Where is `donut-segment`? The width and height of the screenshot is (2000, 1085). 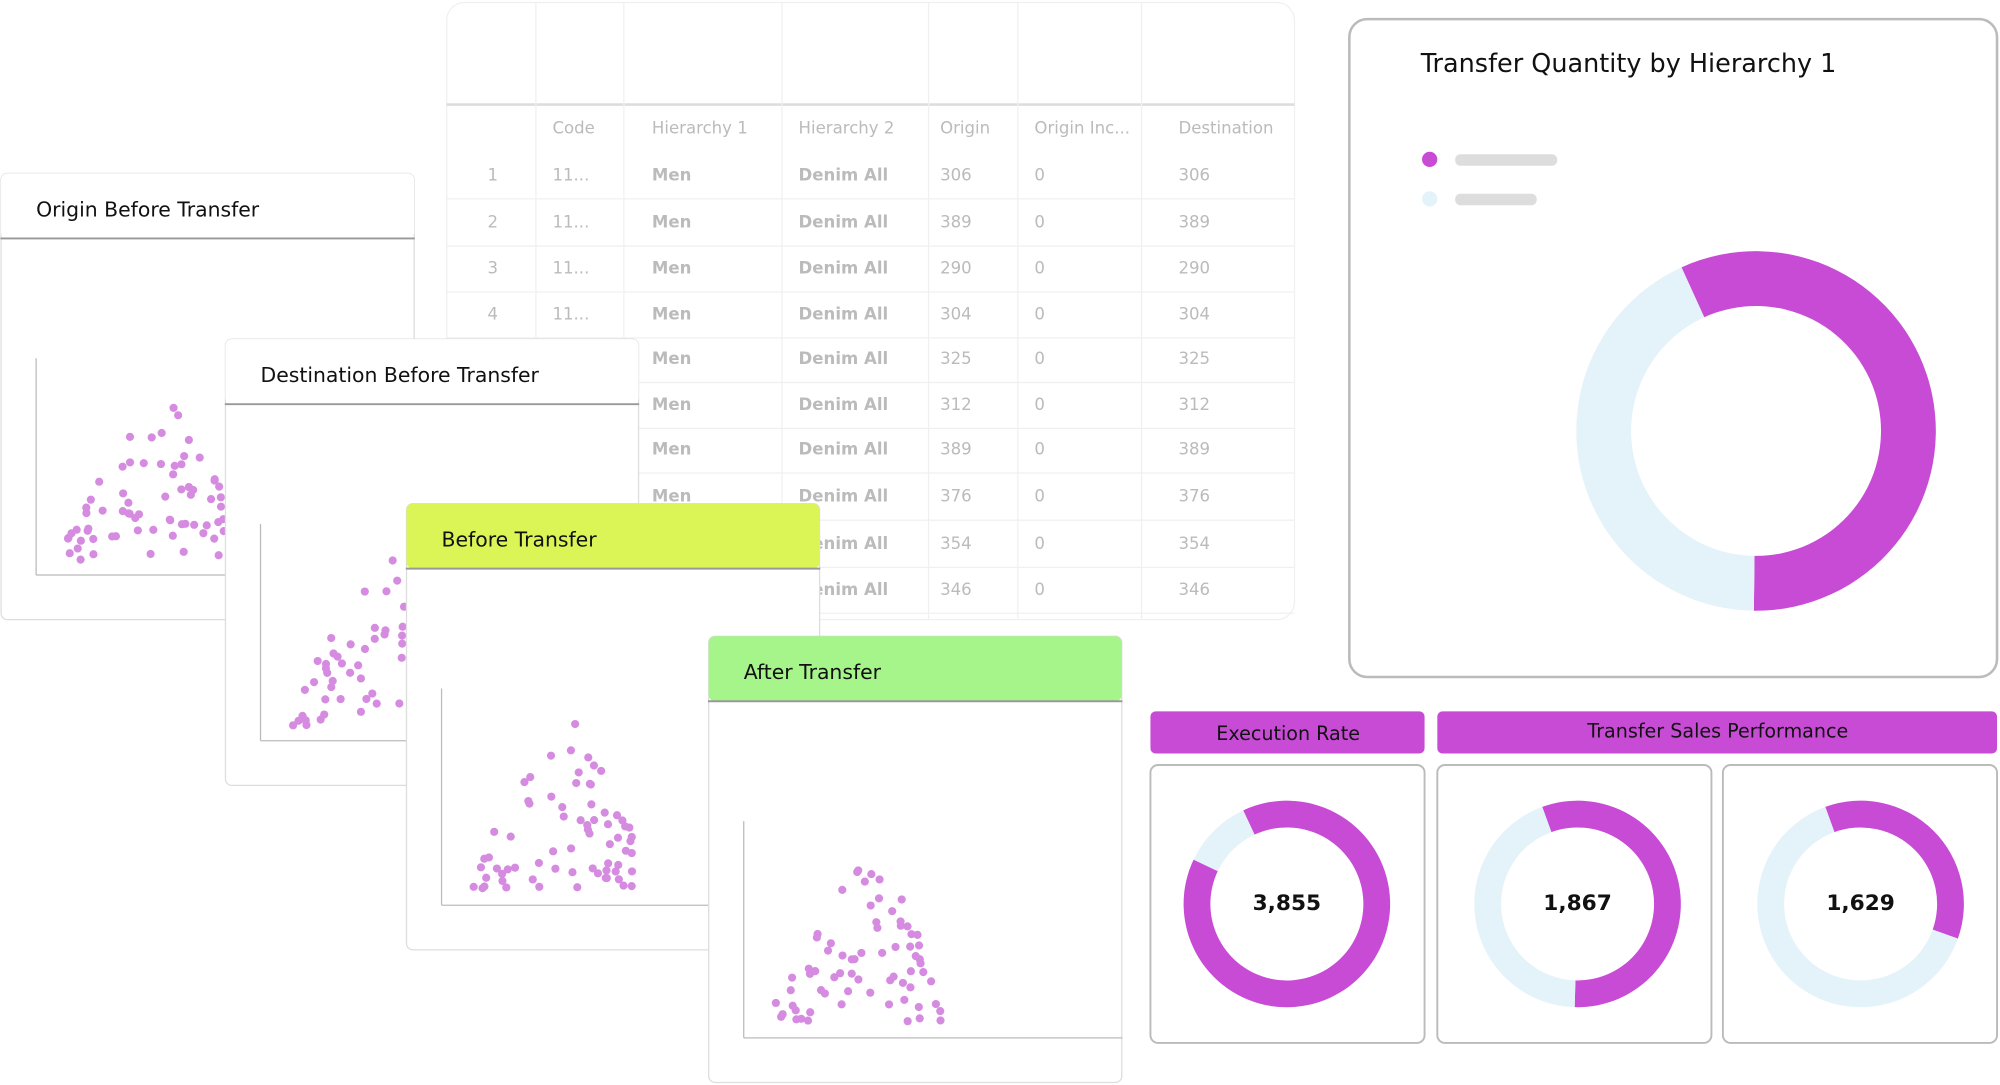 donut-segment is located at coordinates (1525, 907).